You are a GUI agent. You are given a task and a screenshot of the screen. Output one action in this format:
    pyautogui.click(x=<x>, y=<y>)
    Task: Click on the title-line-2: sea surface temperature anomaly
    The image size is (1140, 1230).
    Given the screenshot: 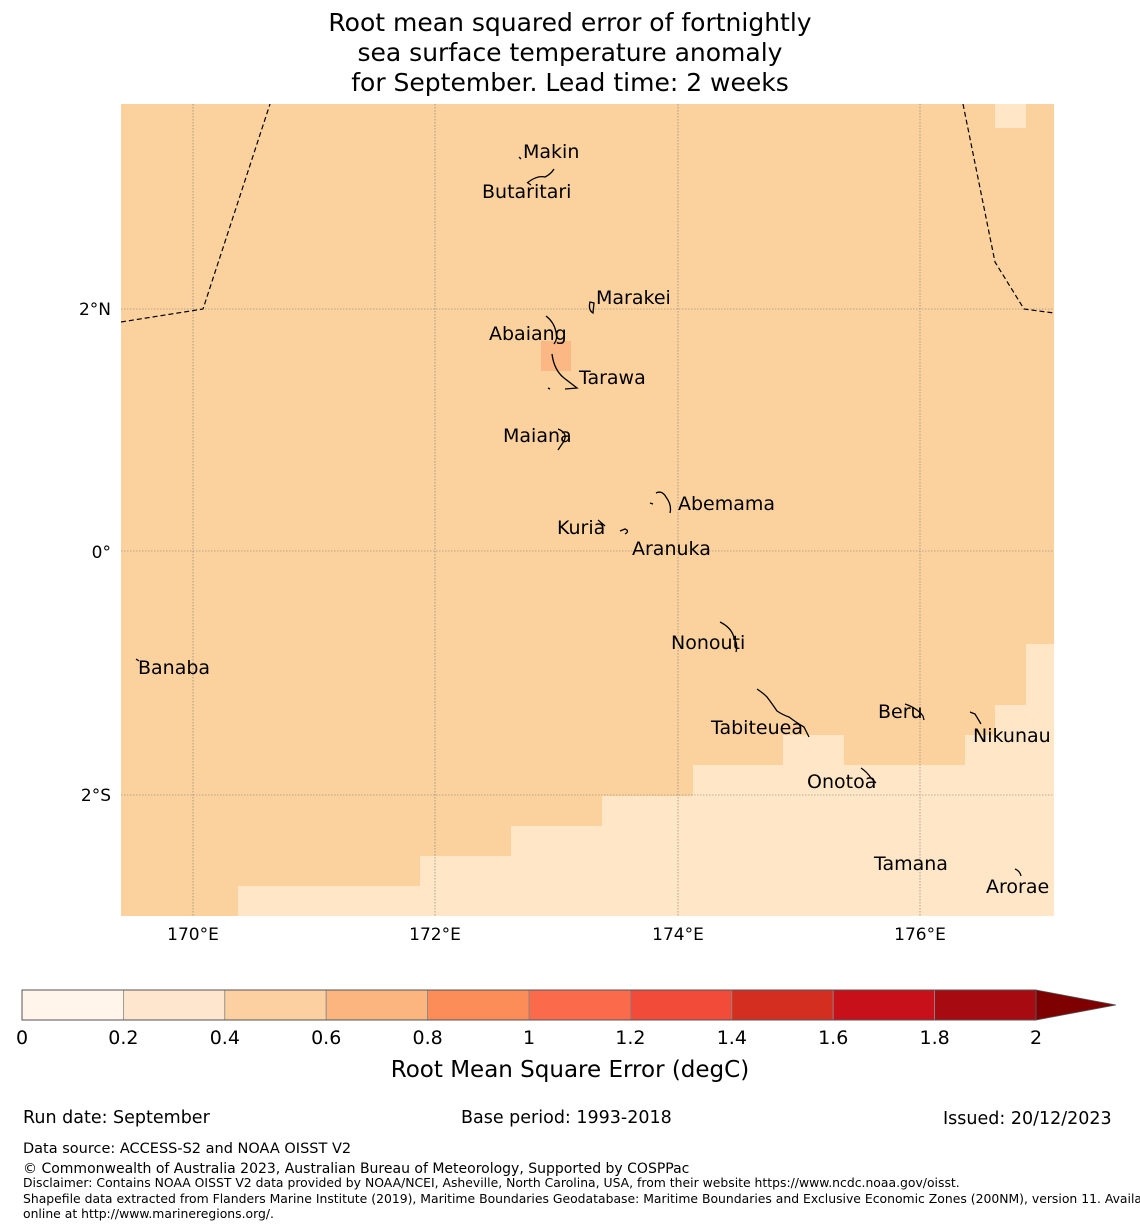 What is the action you would take?
    pyautogui.click(x=570, y=52)
    